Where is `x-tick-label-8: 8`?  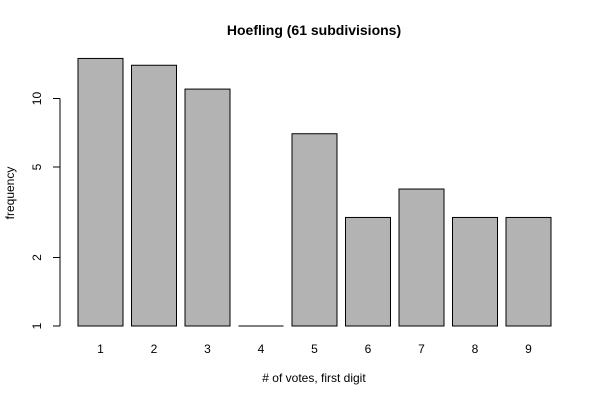
x-tick-label-8: 8 is located at coordinates (475, 349).